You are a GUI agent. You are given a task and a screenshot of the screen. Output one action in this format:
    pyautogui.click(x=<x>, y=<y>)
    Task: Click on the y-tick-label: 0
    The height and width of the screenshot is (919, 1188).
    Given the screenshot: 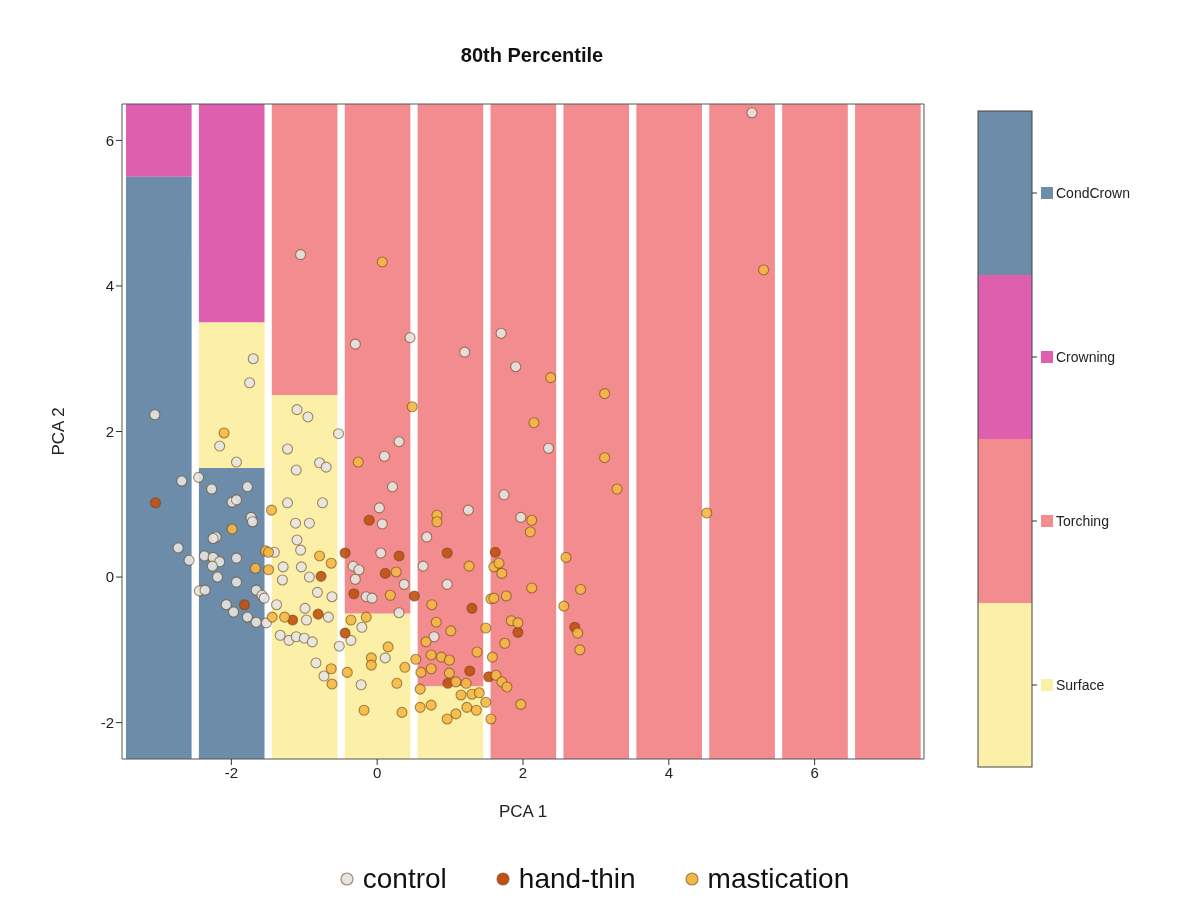 What is the action you would take?
    pyautogui.click(x=109, y=577)
    